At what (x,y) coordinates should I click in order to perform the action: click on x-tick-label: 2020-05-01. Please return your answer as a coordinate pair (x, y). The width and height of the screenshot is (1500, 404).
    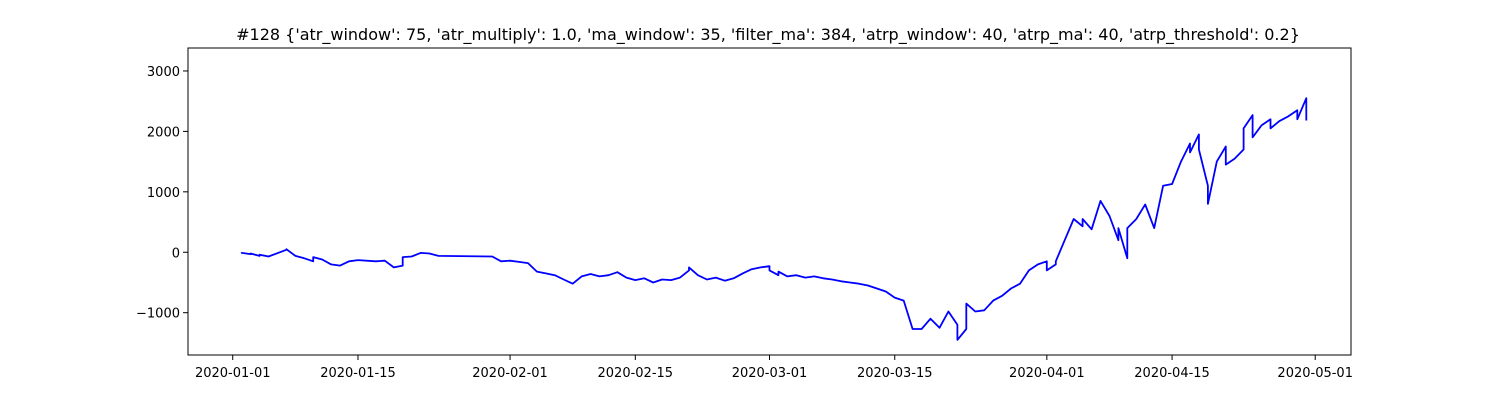
    Looking at the image, I should click on (1315, 373).